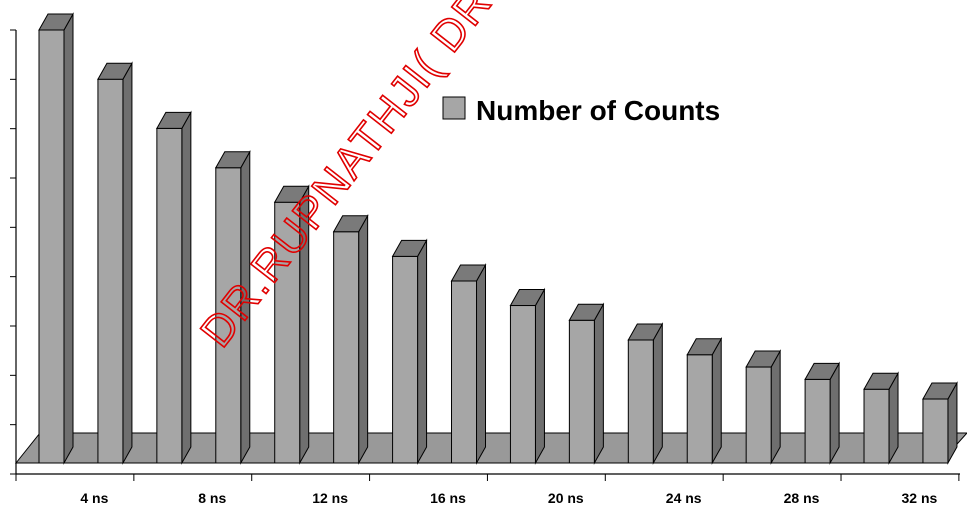 This screenshot has width=967, height=510. What do you see at coordinates (802, 498) in the screenshot?
I see `x-tick-label: 28 ns` at bounding box center [802, 498].